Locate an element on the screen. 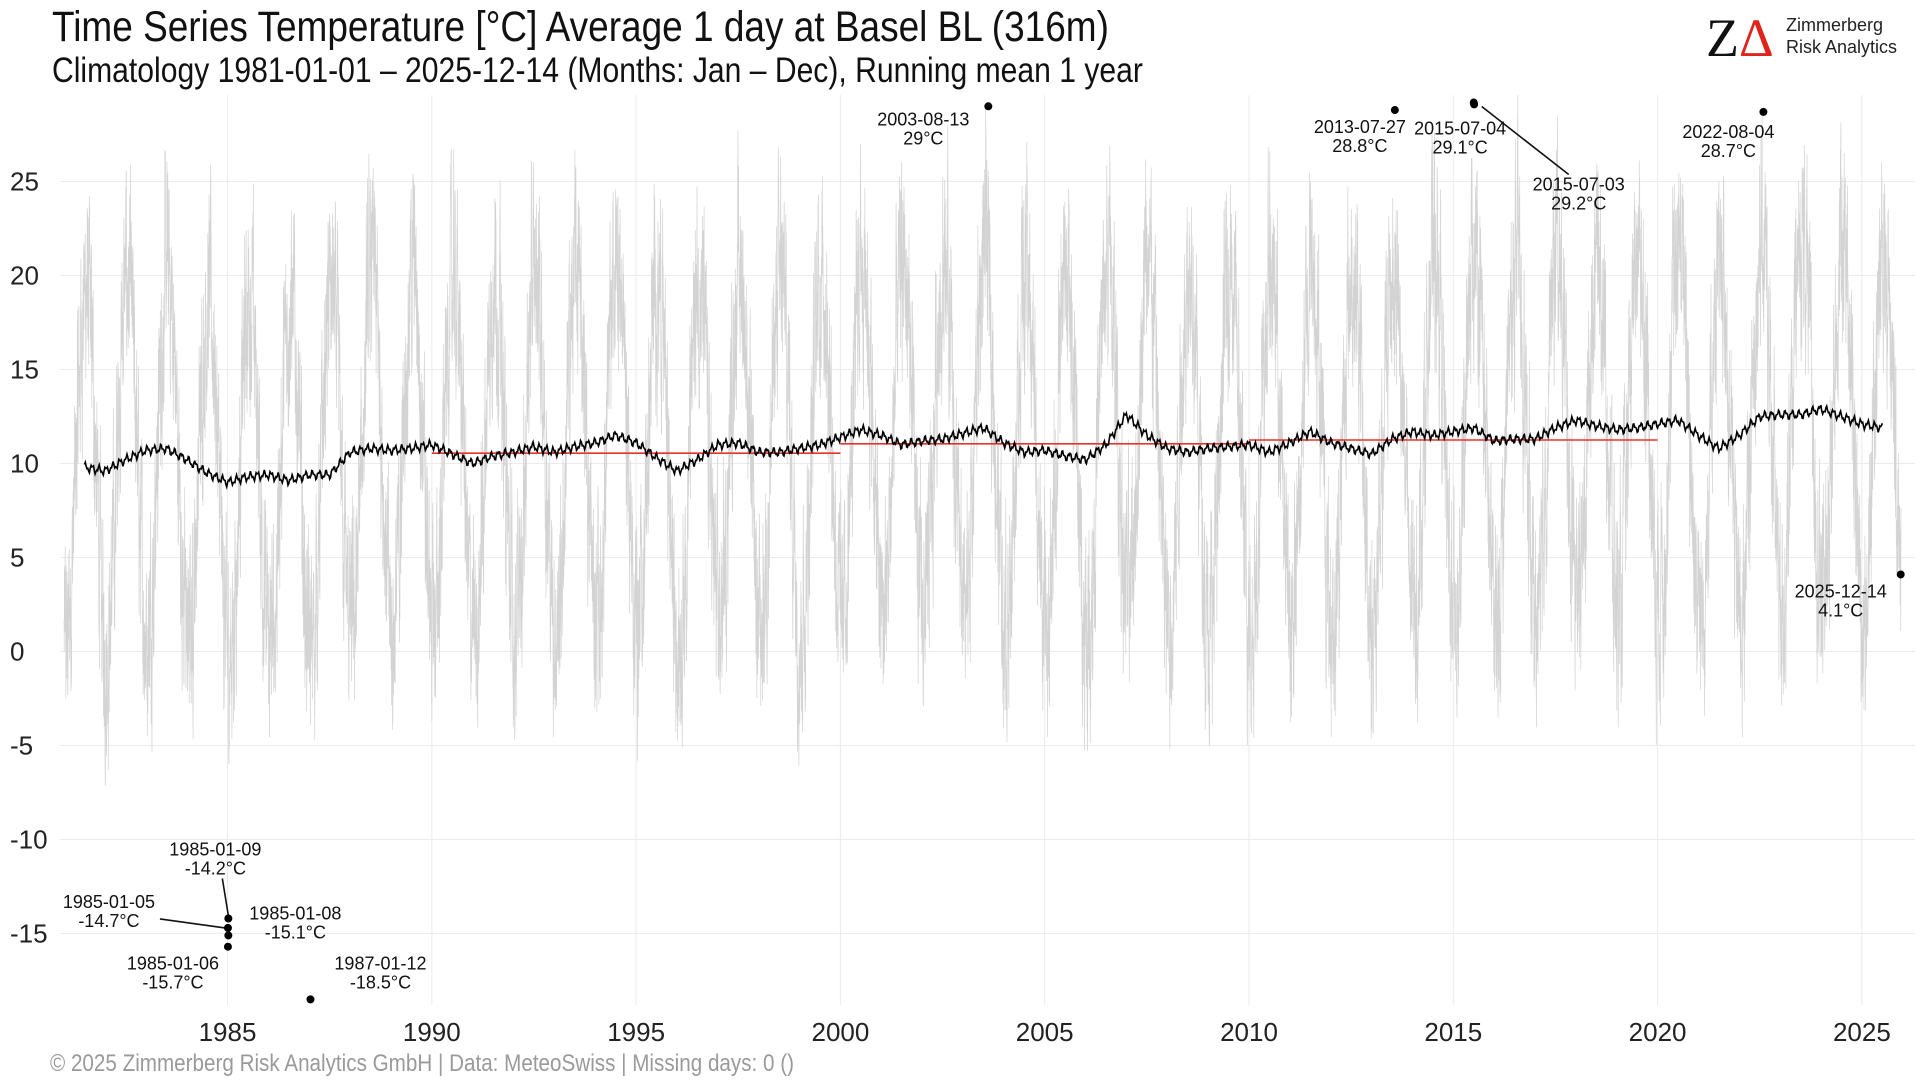 This screenshot has height=1080, width=1920. annotation-value: 29°C is located at coordinates (923, 138).